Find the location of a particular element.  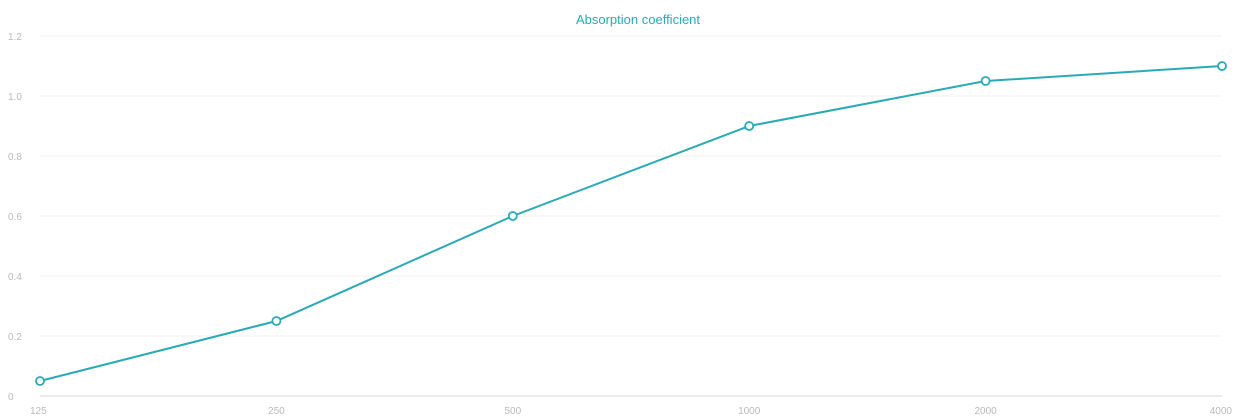

chart-title: Absorption coefficient is located at coordinates (638, 19).